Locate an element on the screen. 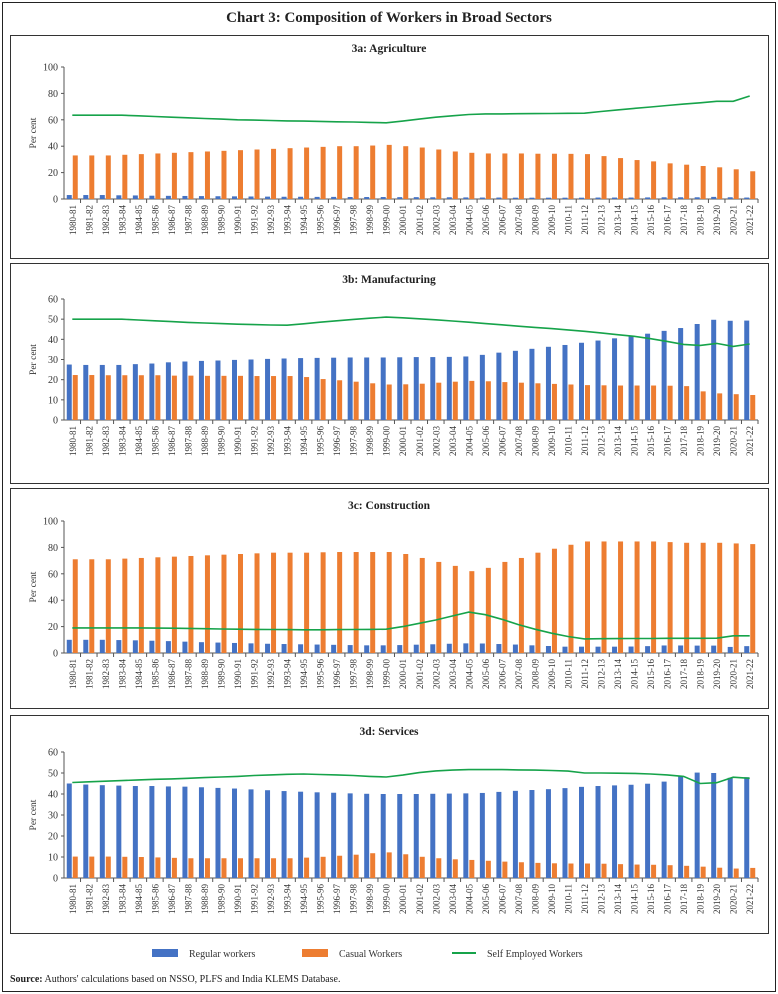  y-tick-label: 30 is located at coordinates (53, 816).